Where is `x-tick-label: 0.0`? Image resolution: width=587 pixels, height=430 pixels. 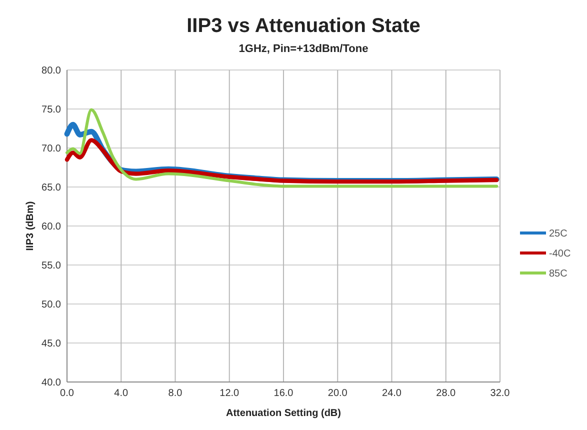 x-tick-label: 0.0 is located at coordinates (67, 393).